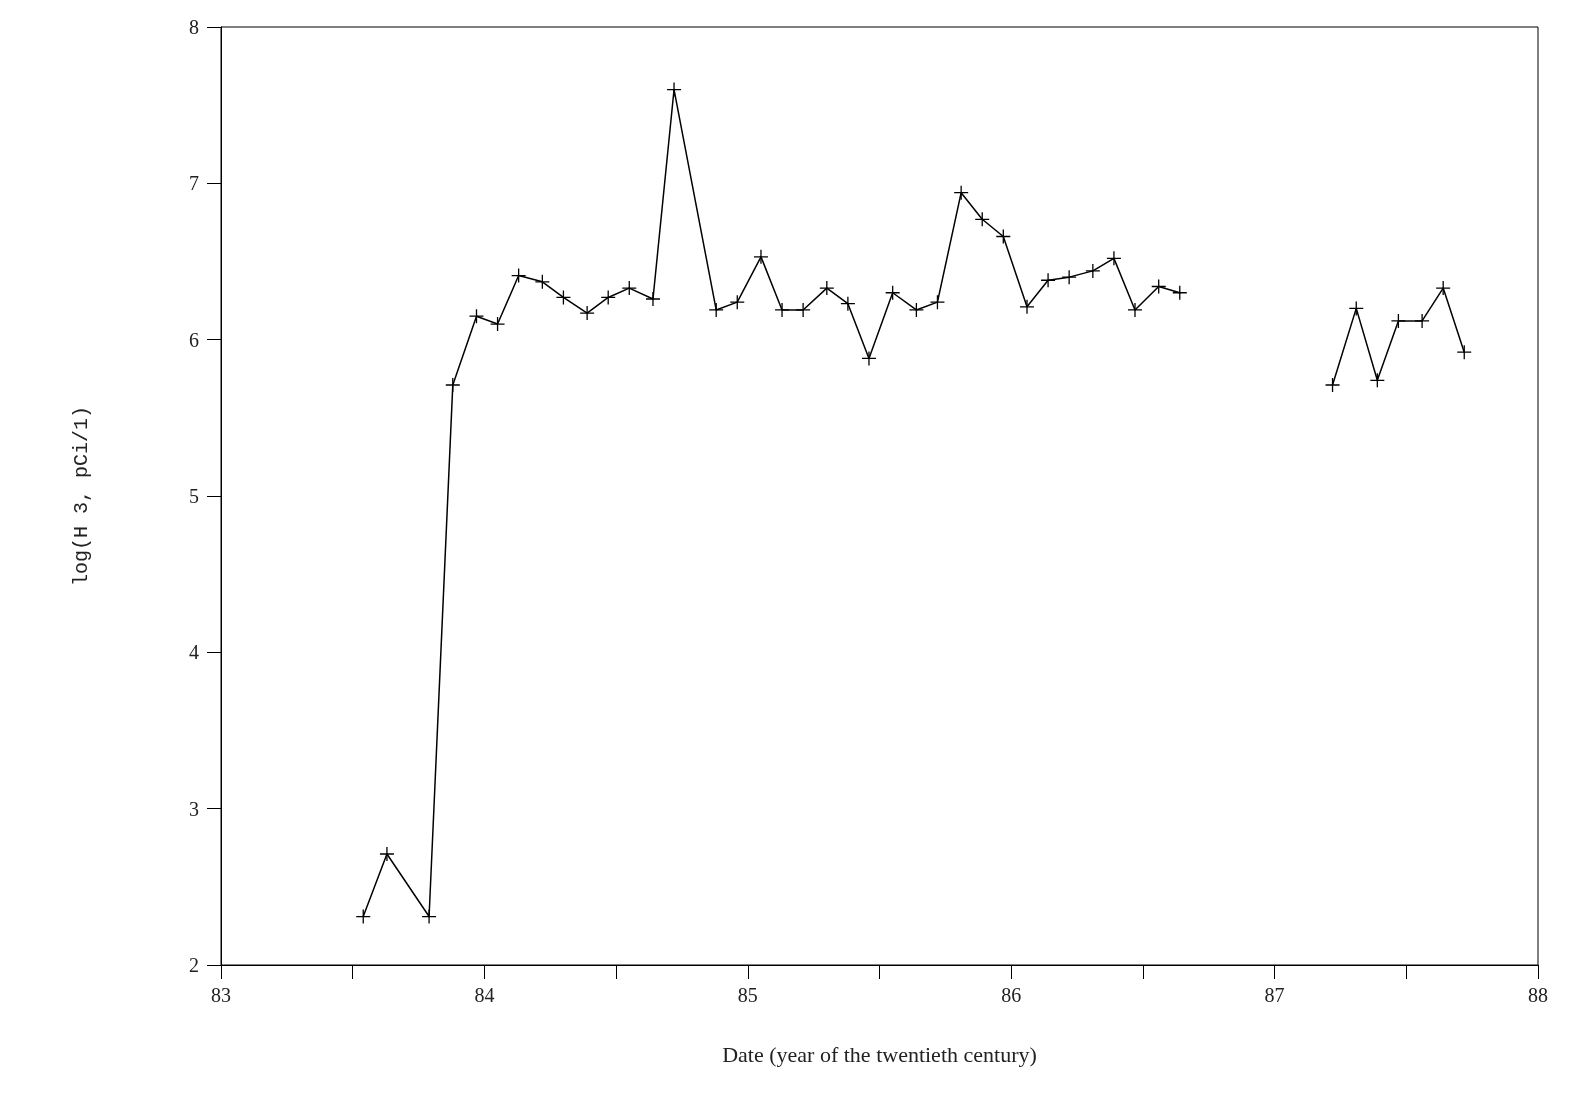 This screenshot has height=1113, width=1573. What do you see at coordinates (221, 995) in the screenshot?
I see `x-tick-label: 83` at bounding box center [221, 995].